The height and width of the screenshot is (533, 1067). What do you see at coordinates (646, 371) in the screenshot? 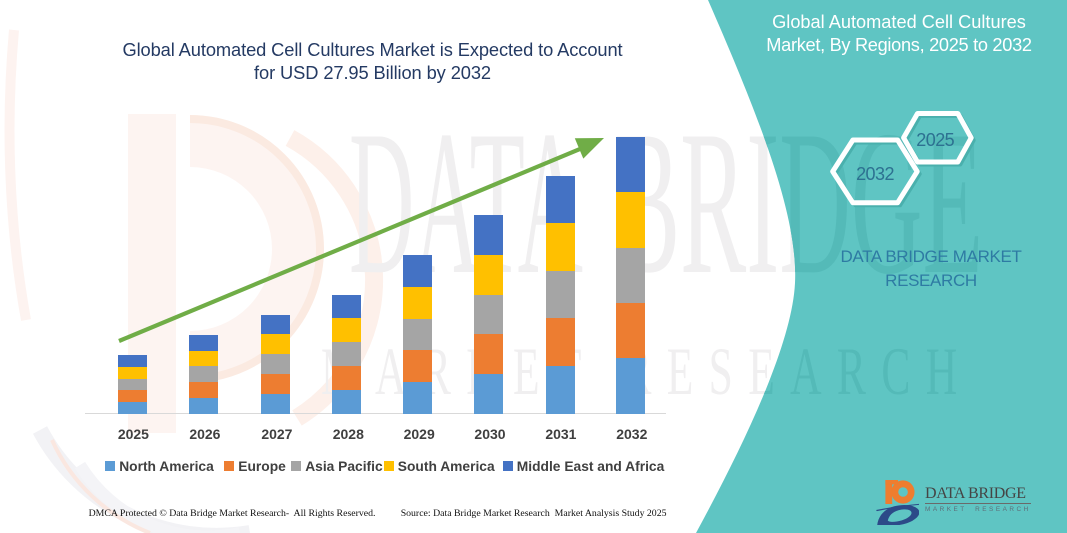
I see `svg-text: MARKET RESEARCH` at bounding box center [646, 371].